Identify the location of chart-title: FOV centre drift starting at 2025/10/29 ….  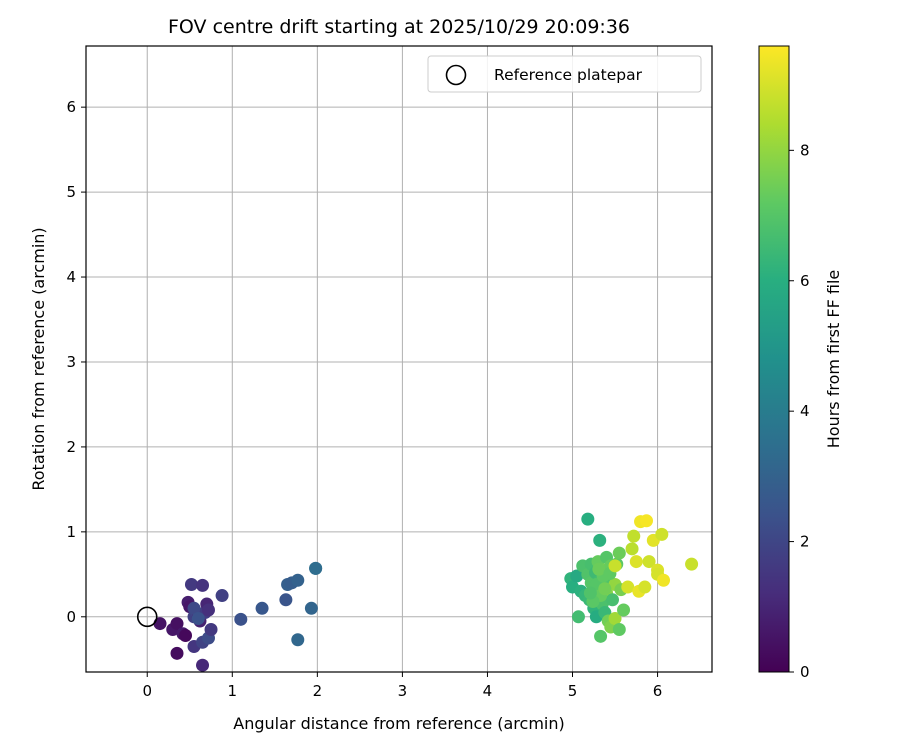
(399, 27).